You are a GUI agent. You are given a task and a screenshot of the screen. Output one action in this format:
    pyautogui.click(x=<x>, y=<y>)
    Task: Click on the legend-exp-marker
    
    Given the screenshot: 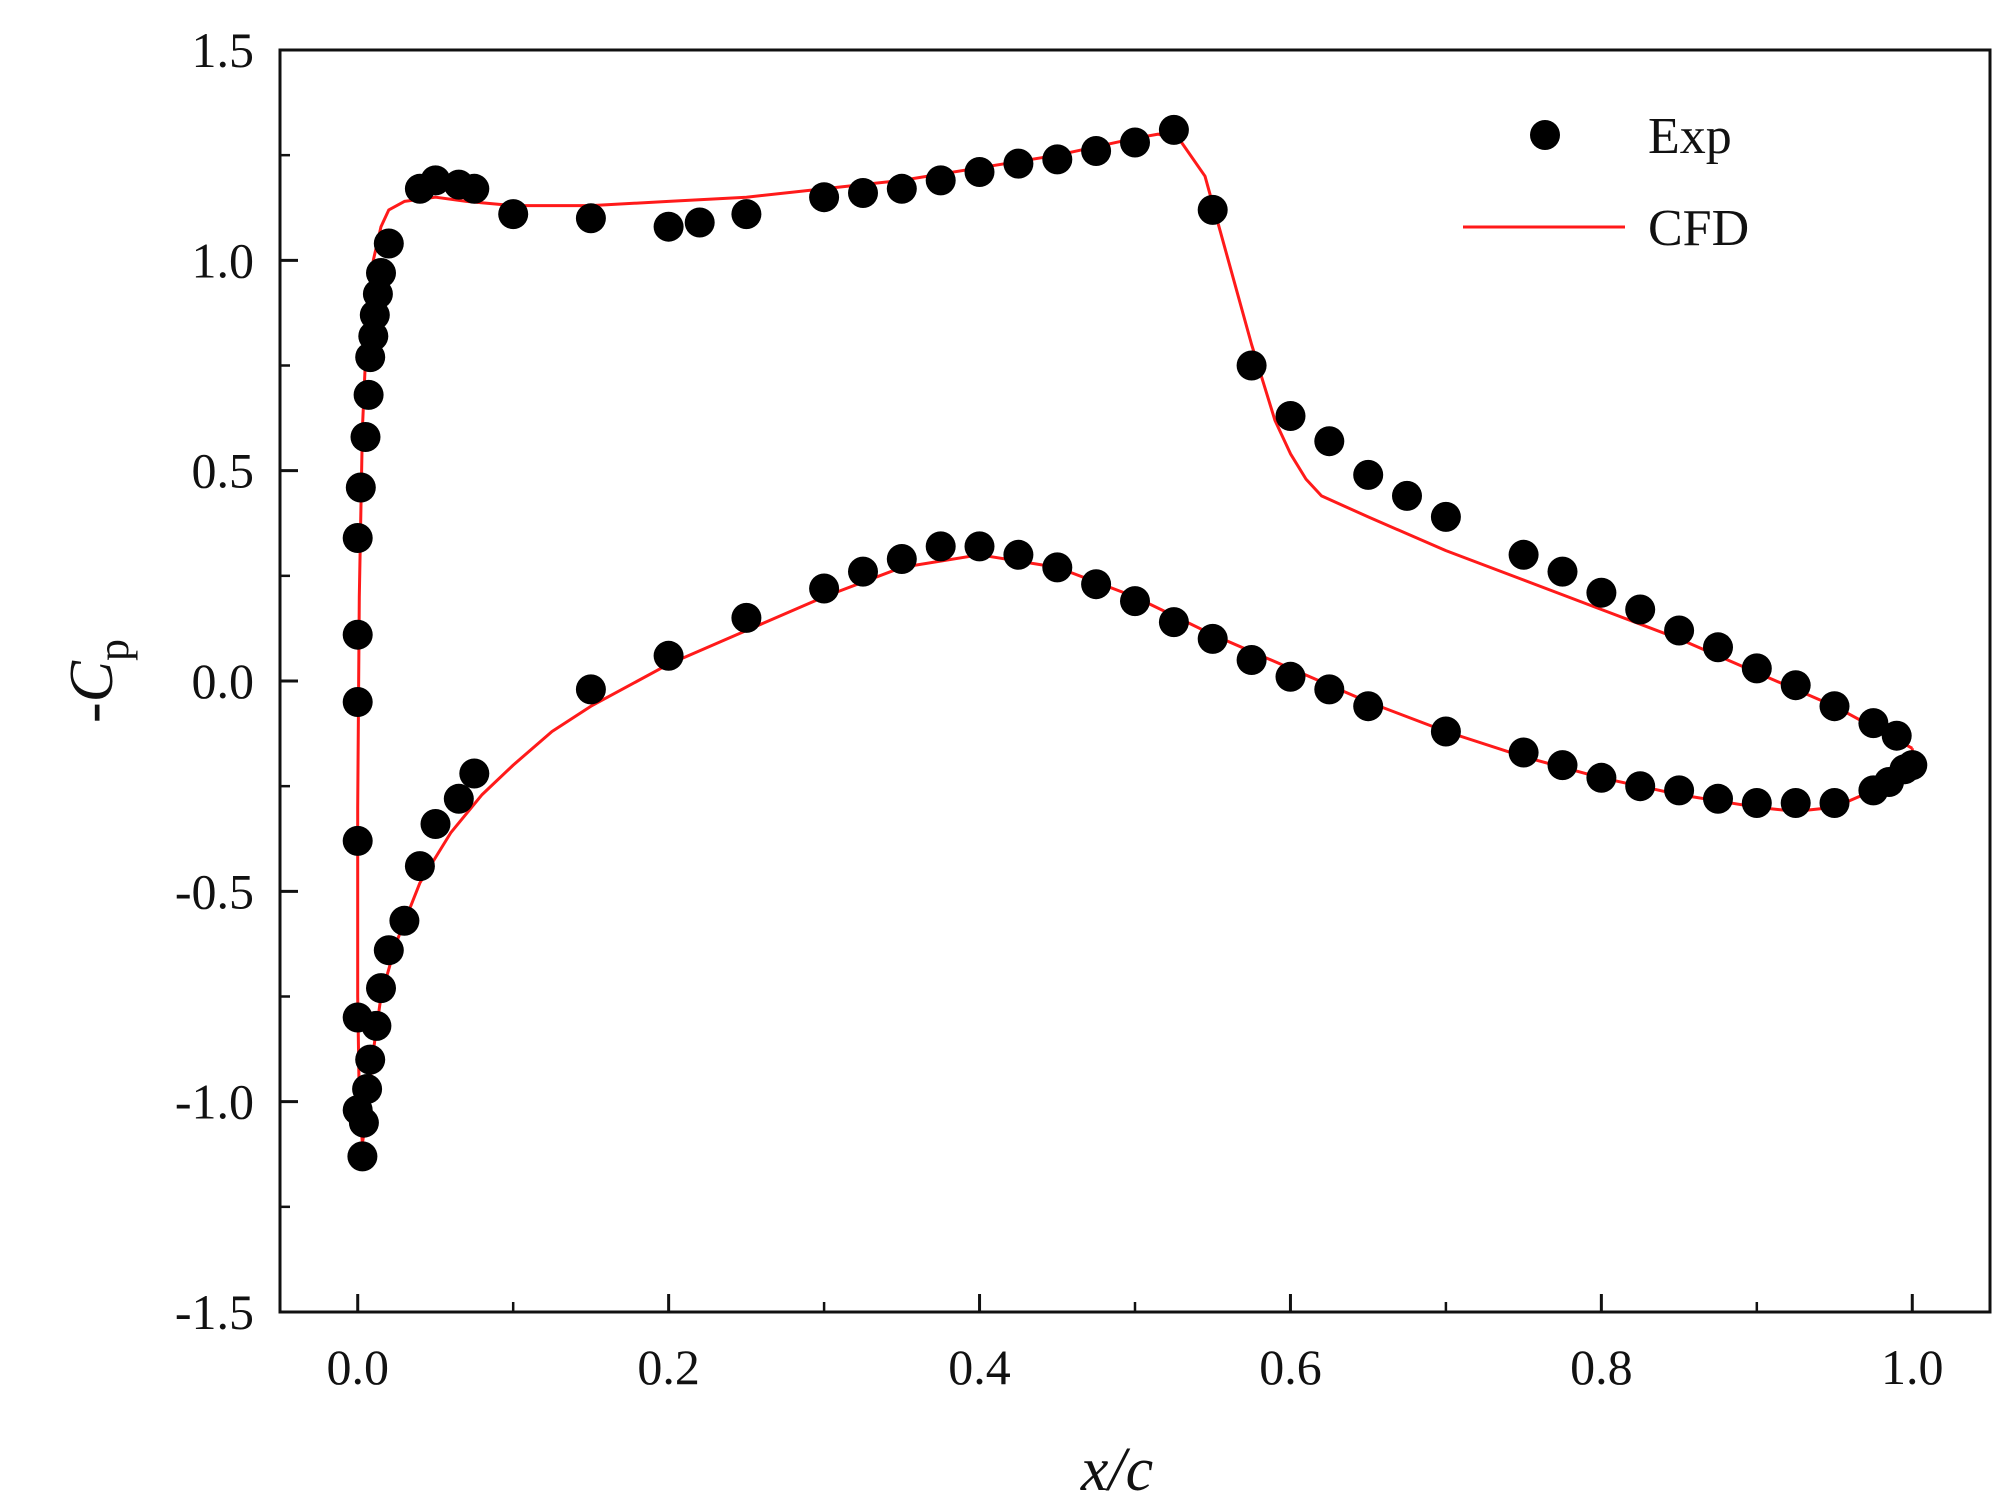 What is the action you would take?
    pyautogui.click(x=1545, y=135)
    